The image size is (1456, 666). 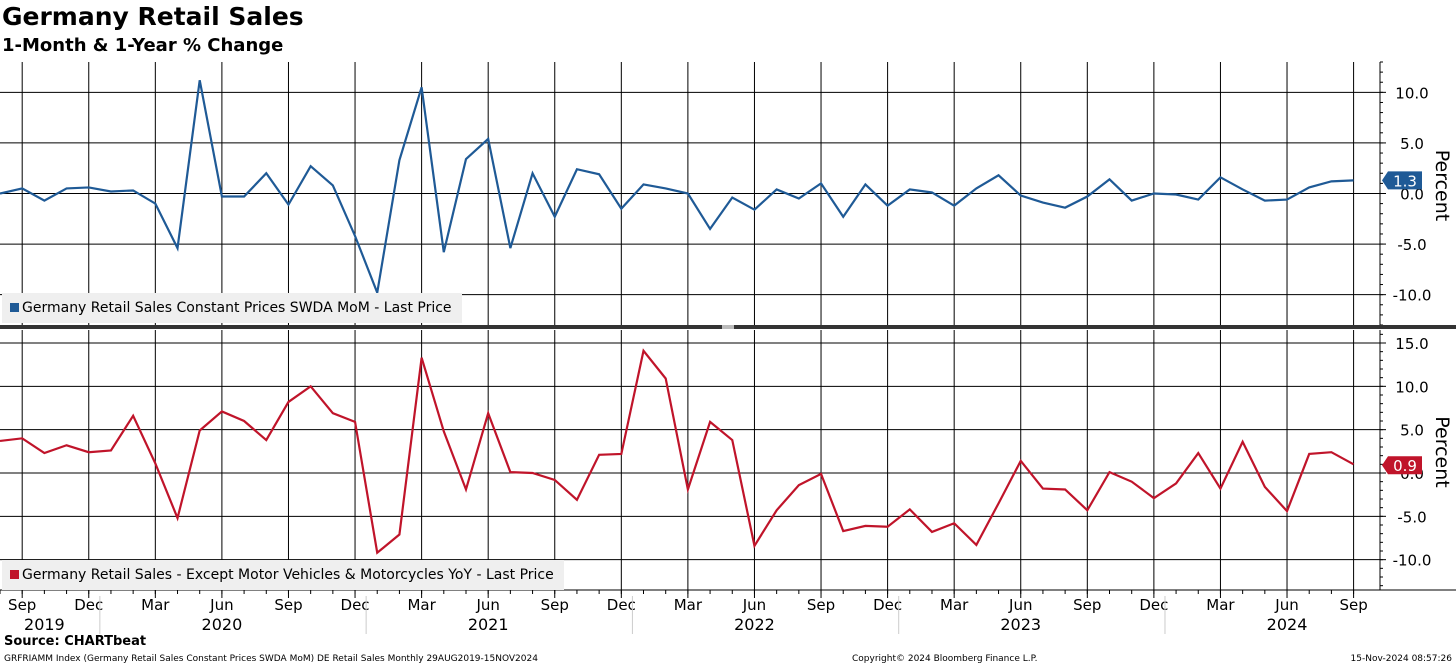 I want to click on chart-subtitle: 1-Month & 1-Year % Change, so click(x=143, y=45).